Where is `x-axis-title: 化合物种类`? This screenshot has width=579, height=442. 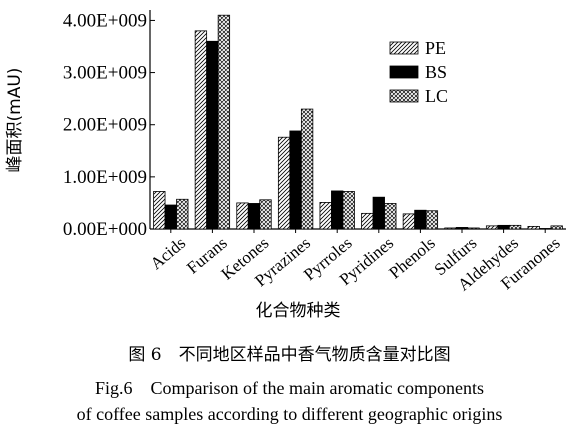 x-axis-title: 化合物种类 is located at coordinates (298, 311).